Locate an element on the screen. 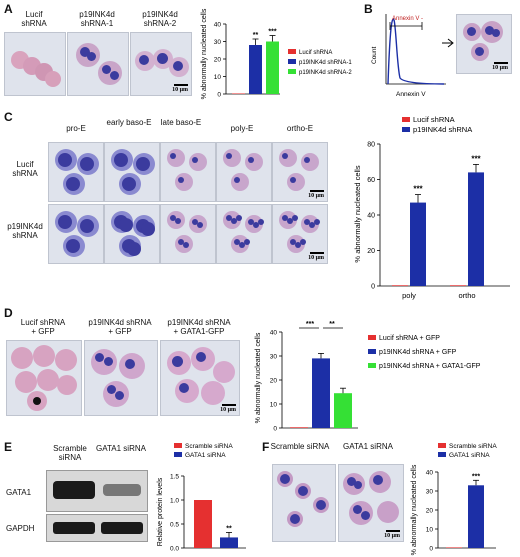 Image resolution: width=520 pixels, height=557 pixels. col-label-early-baso-e: early baso-E is located at coordinates (129, 122).